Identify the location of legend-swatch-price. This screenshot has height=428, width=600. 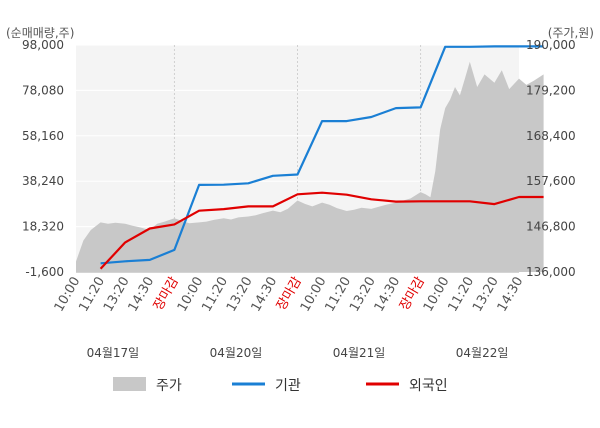
(129, 384).